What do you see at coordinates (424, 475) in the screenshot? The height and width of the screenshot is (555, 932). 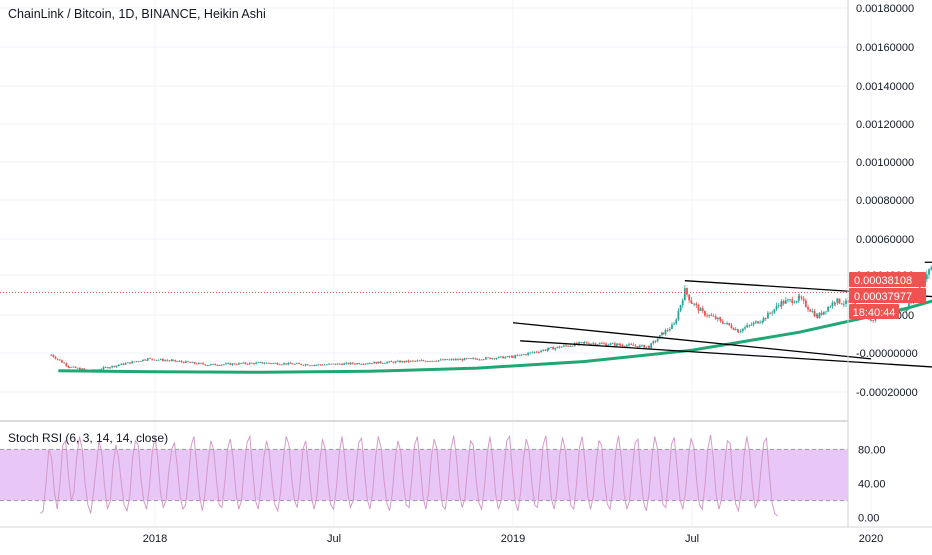 I see `stoch-rsi-band` at bounding box center [424, 475].